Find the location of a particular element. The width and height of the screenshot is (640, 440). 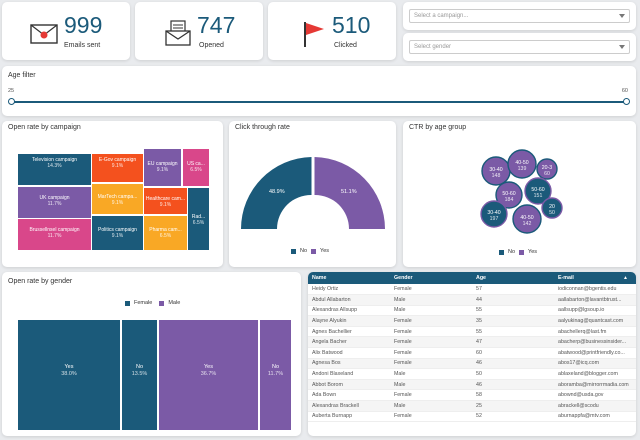

ctr-yes-value: 51.1% is located at coordinates (349, 192).